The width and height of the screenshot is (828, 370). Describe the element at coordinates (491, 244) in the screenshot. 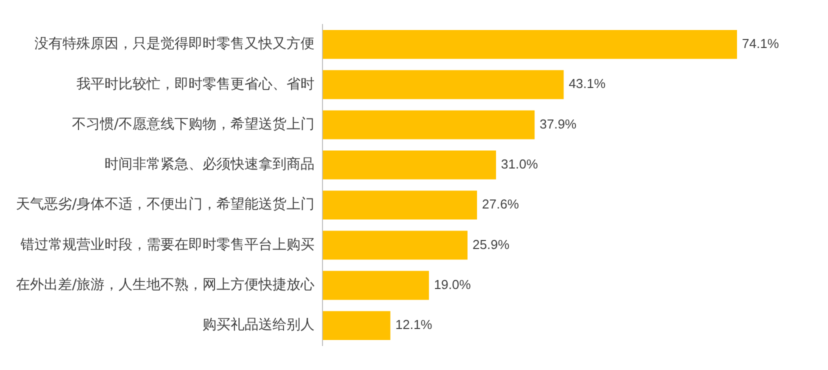

I see `data-label: 25.9%` at that location.